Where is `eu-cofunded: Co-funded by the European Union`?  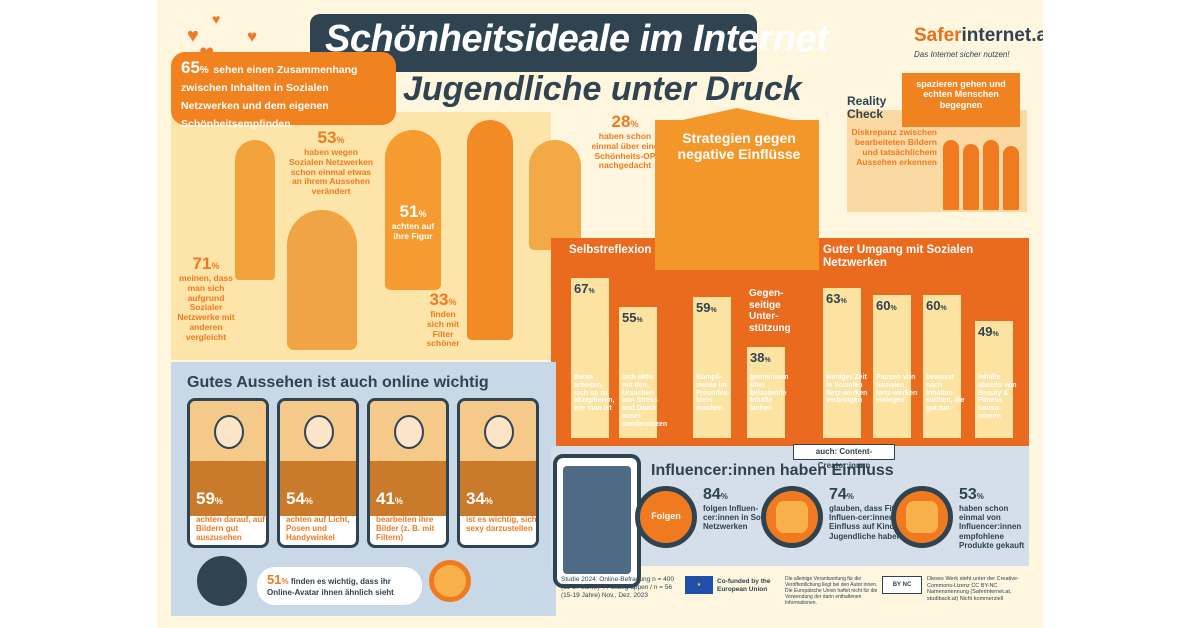
eu-cofunded: Co-funded by the European Union is located at coordinates (744, 585).